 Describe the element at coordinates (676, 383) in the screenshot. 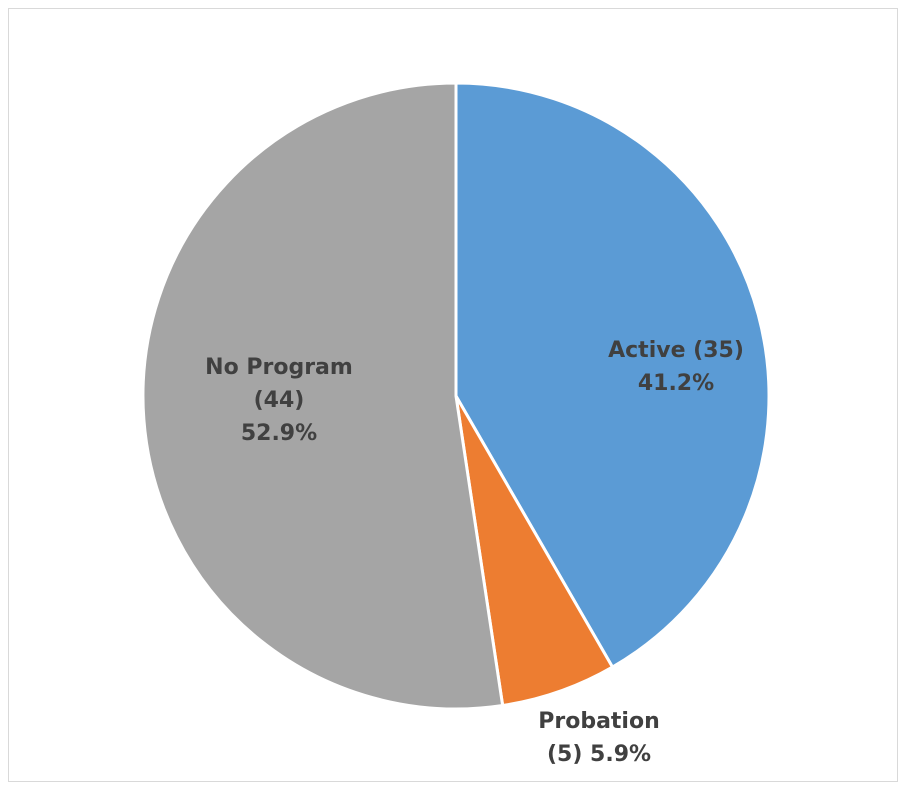

I see `data-label-line: 41.2%` at that location.